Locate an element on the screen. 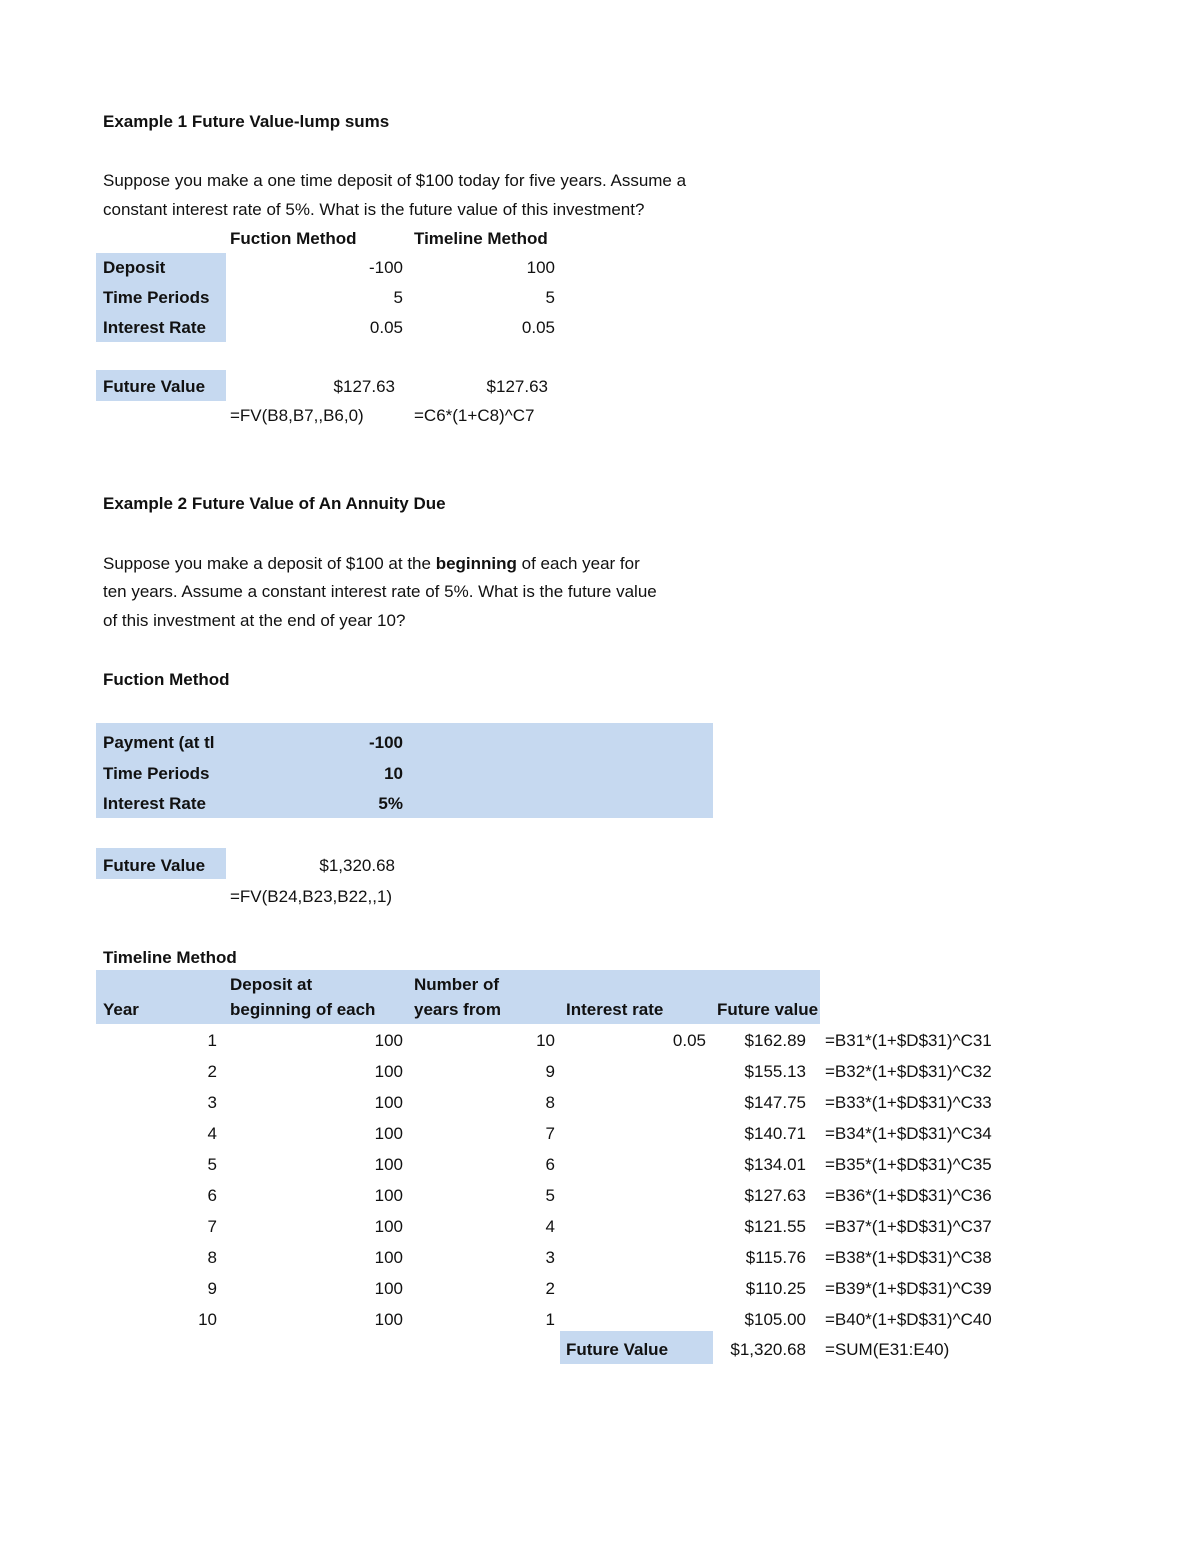 This screenshot has height=1553, width=1200. cell-fv: $105.00 is located at coordinates (775, 1319).